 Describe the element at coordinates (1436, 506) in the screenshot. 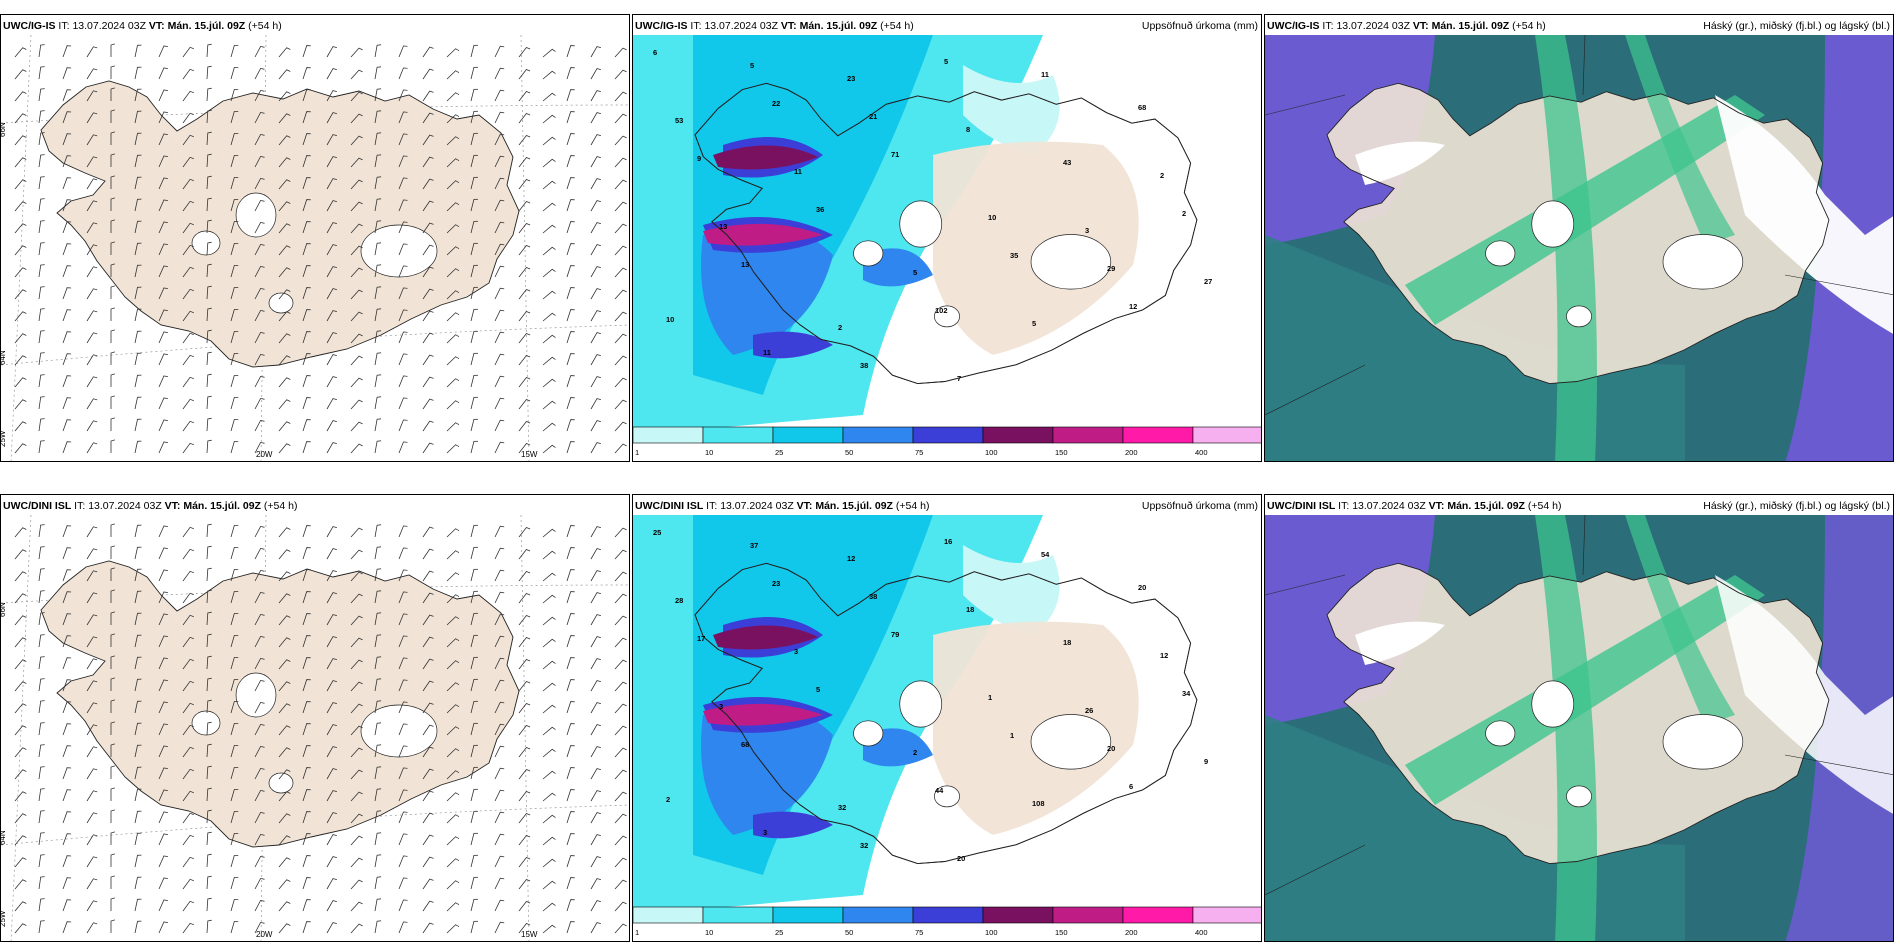

I see `vt-label: VT:` at that location.